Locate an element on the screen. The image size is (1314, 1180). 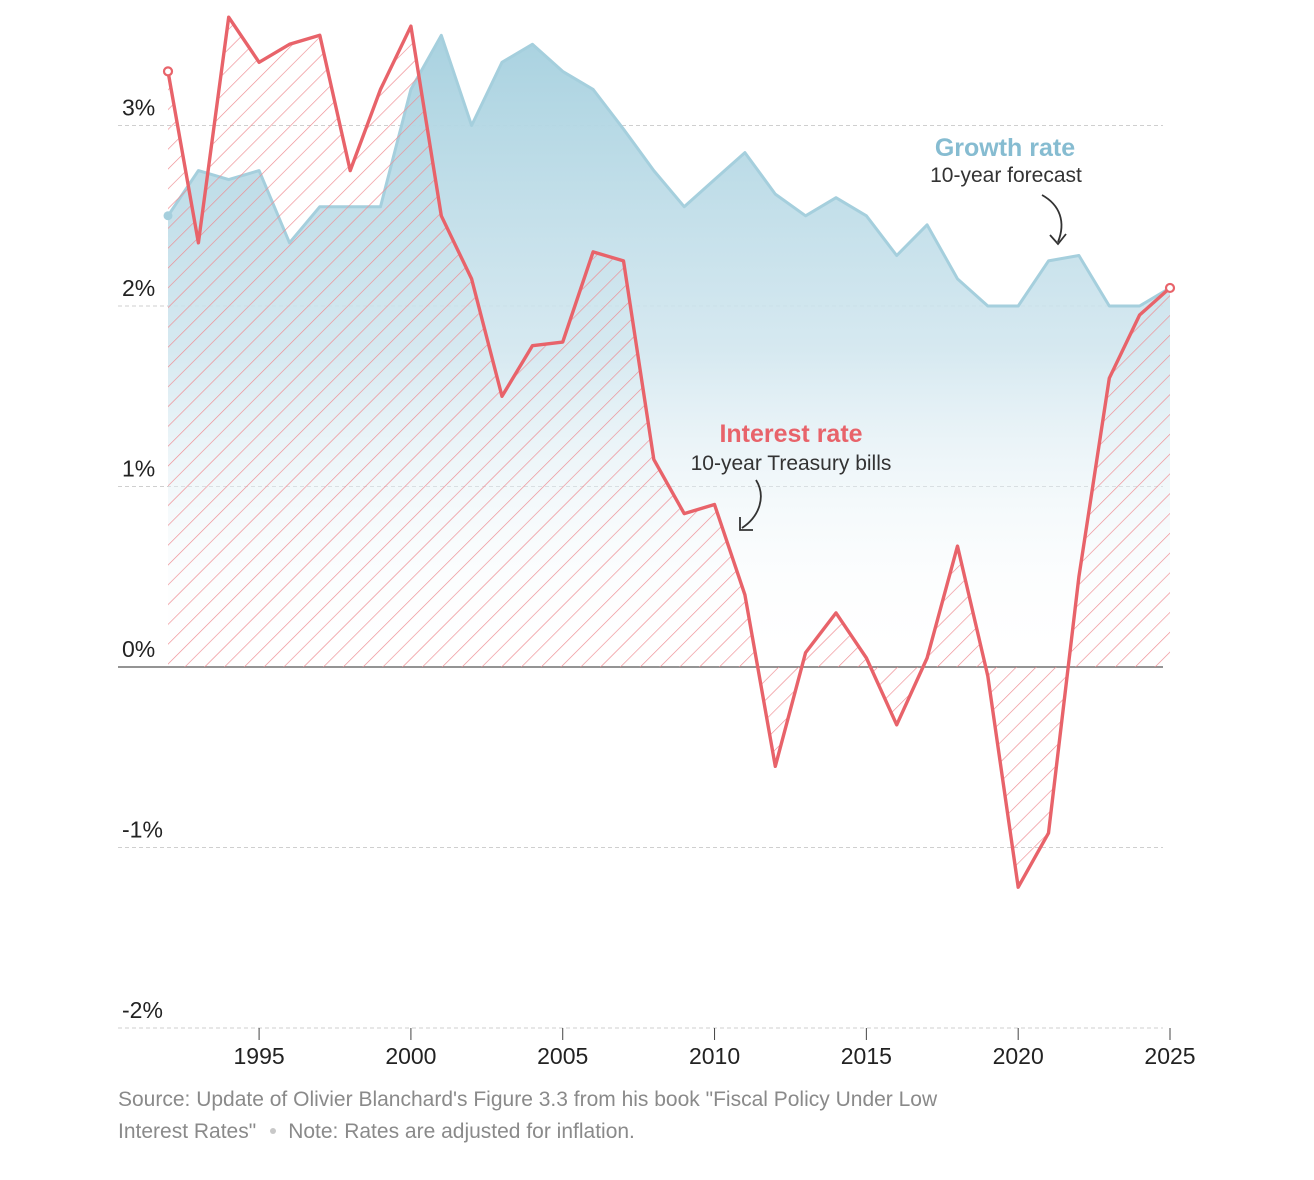
growth-rate-label: Growth rate is located at coordinates (1005, 148).